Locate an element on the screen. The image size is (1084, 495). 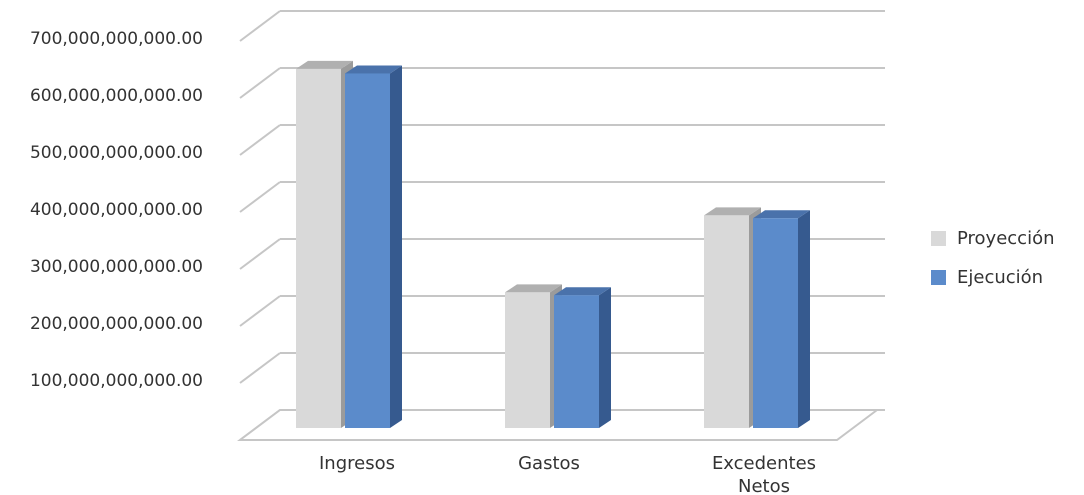
y-tick-label: 200,000,000,000.00 is located at coordinates (116, 324).